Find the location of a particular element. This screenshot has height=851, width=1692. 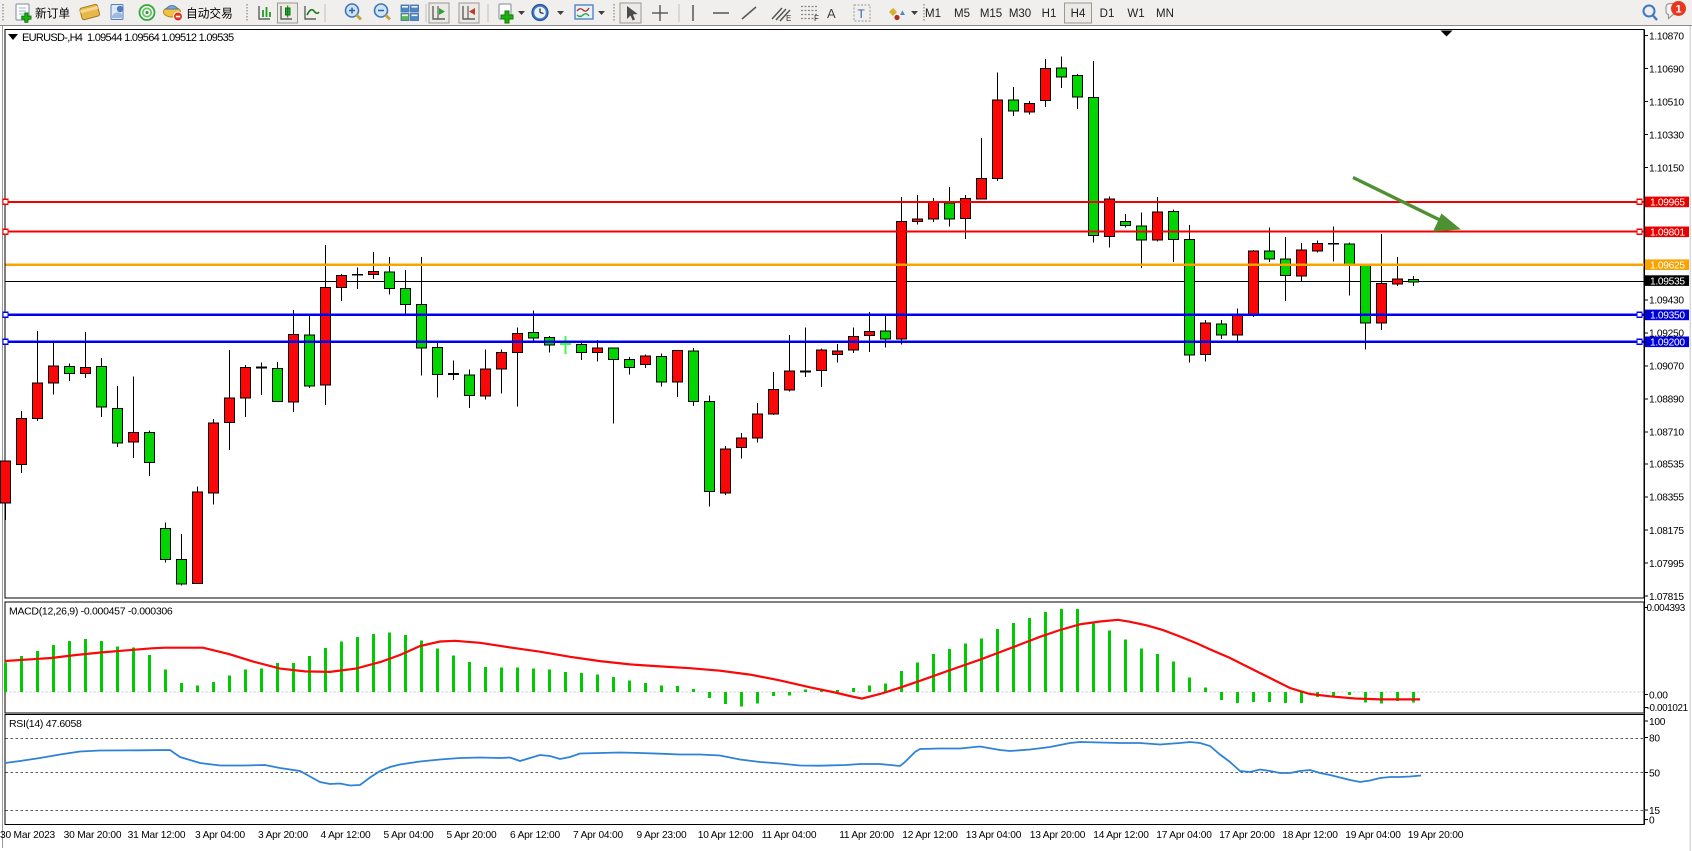

svg-text: 自动交易 is located at coordinates (209, 13).